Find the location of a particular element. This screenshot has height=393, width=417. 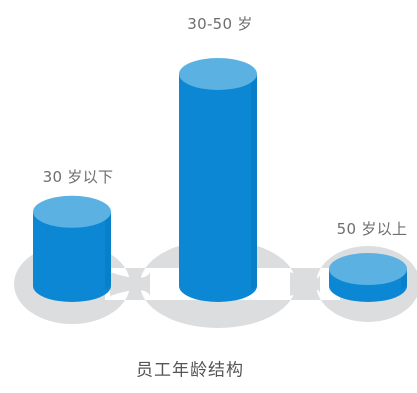

data-label-over-50: 50 岁以上 is located at coordinates (372, 229).